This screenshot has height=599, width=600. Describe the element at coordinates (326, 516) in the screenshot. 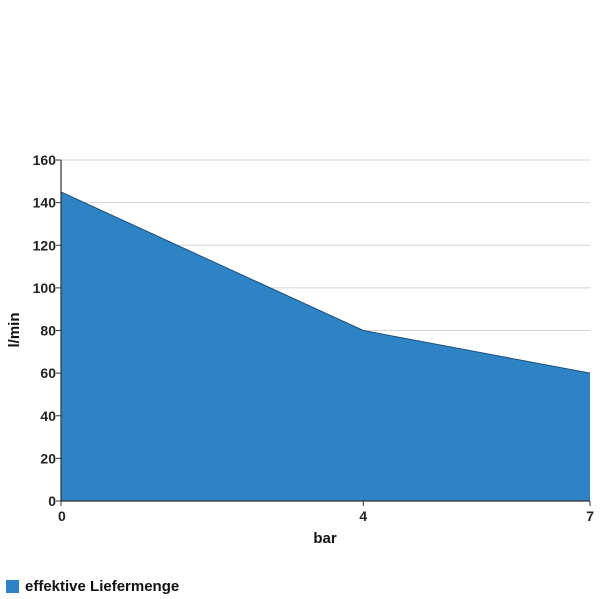

I see `x-tick-labels: 0 4 7` at that location.